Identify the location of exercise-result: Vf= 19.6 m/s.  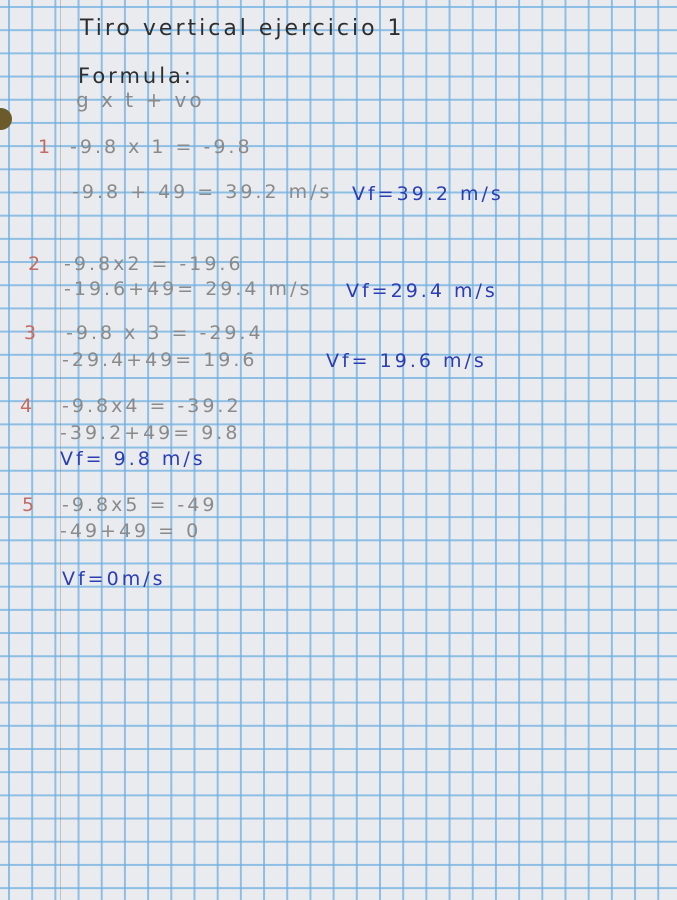
(406, 361).